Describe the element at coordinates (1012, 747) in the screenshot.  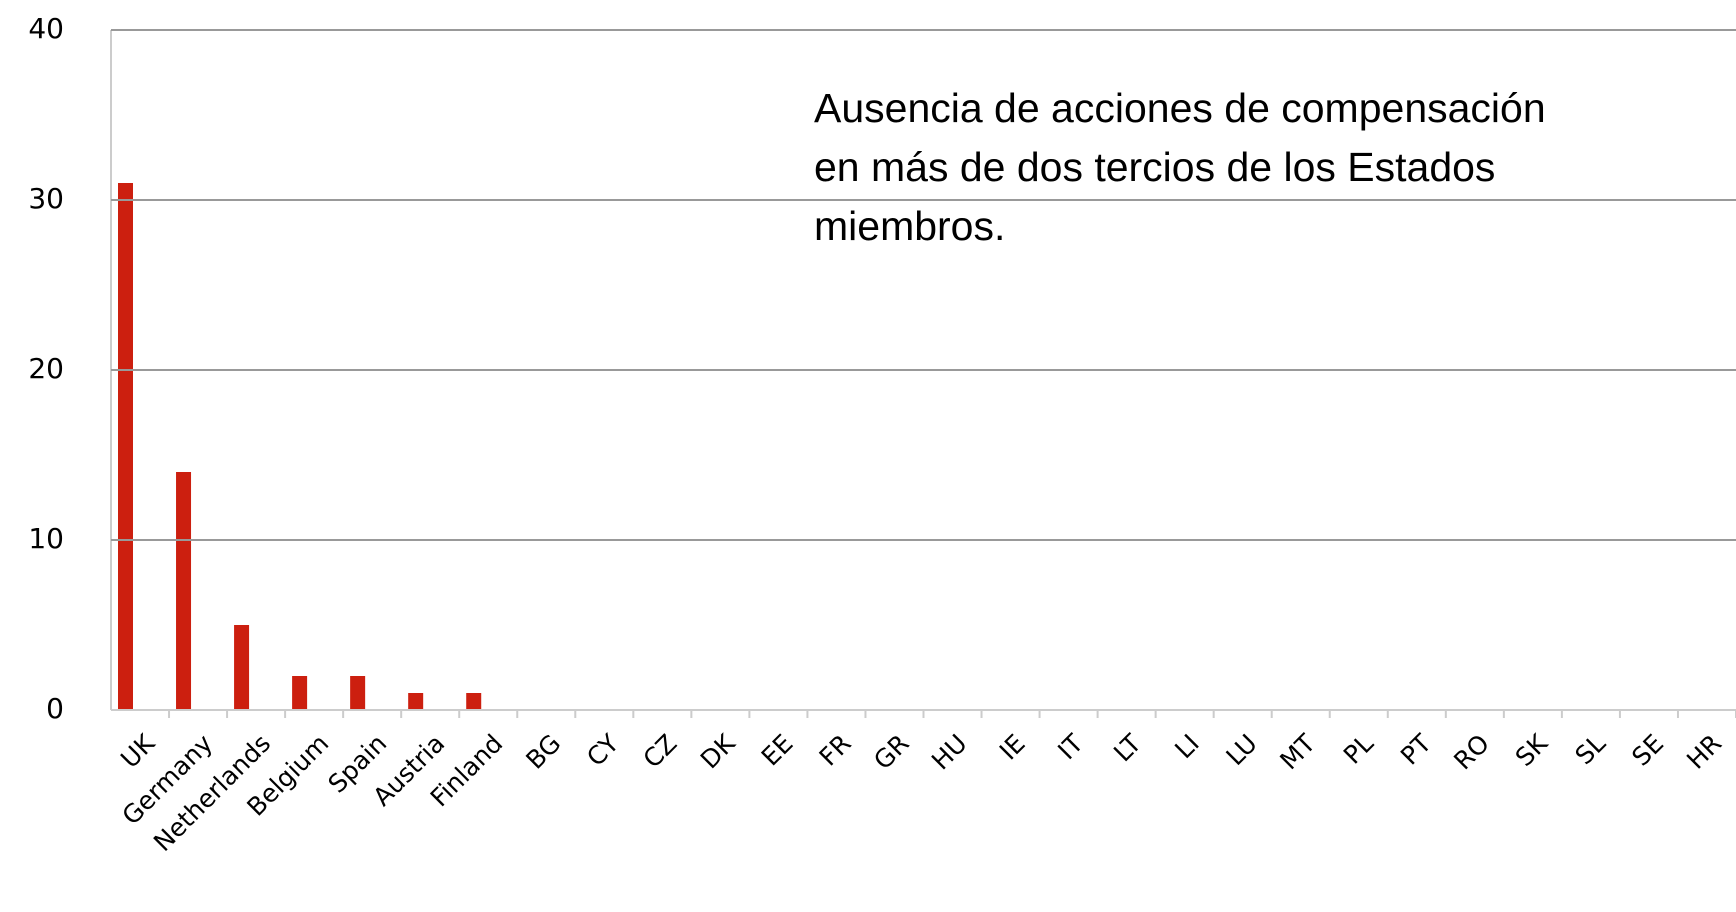
I see `x-tick-label: IE` at that location.